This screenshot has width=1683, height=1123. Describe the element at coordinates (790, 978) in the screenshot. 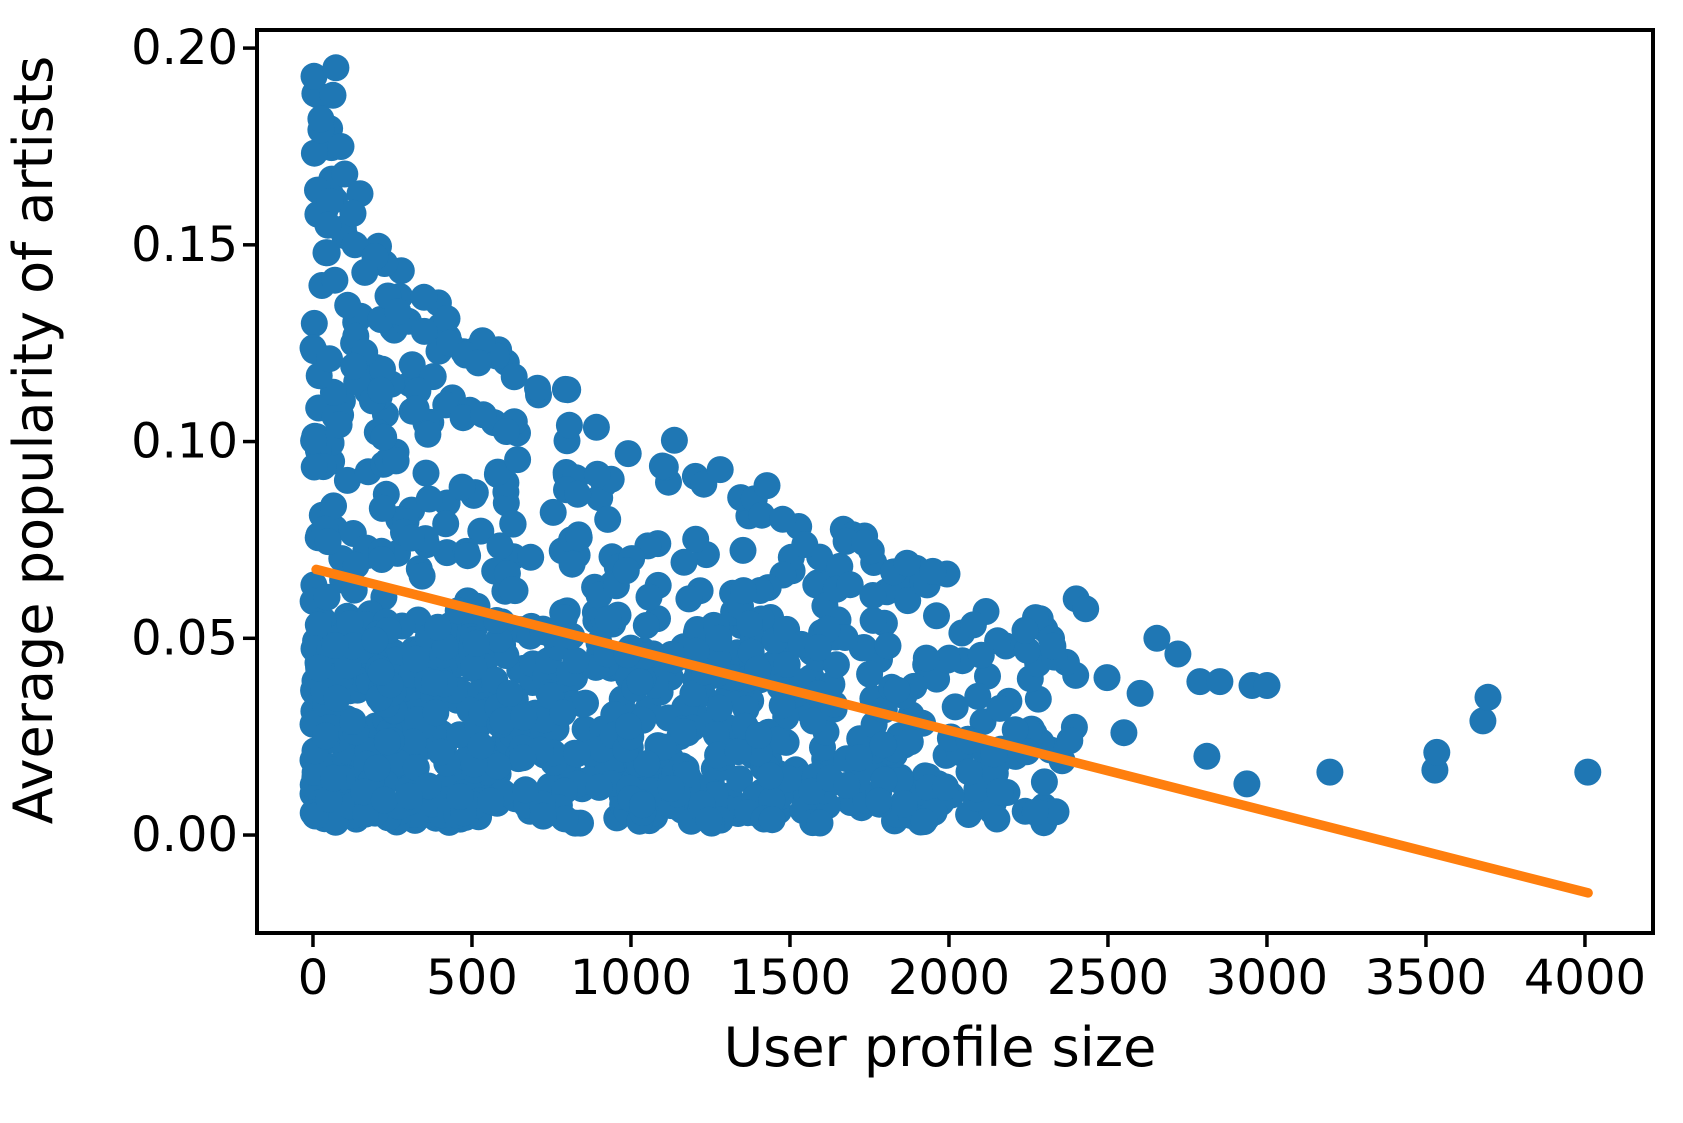

I see `x-tick-label: 1500` at that location.